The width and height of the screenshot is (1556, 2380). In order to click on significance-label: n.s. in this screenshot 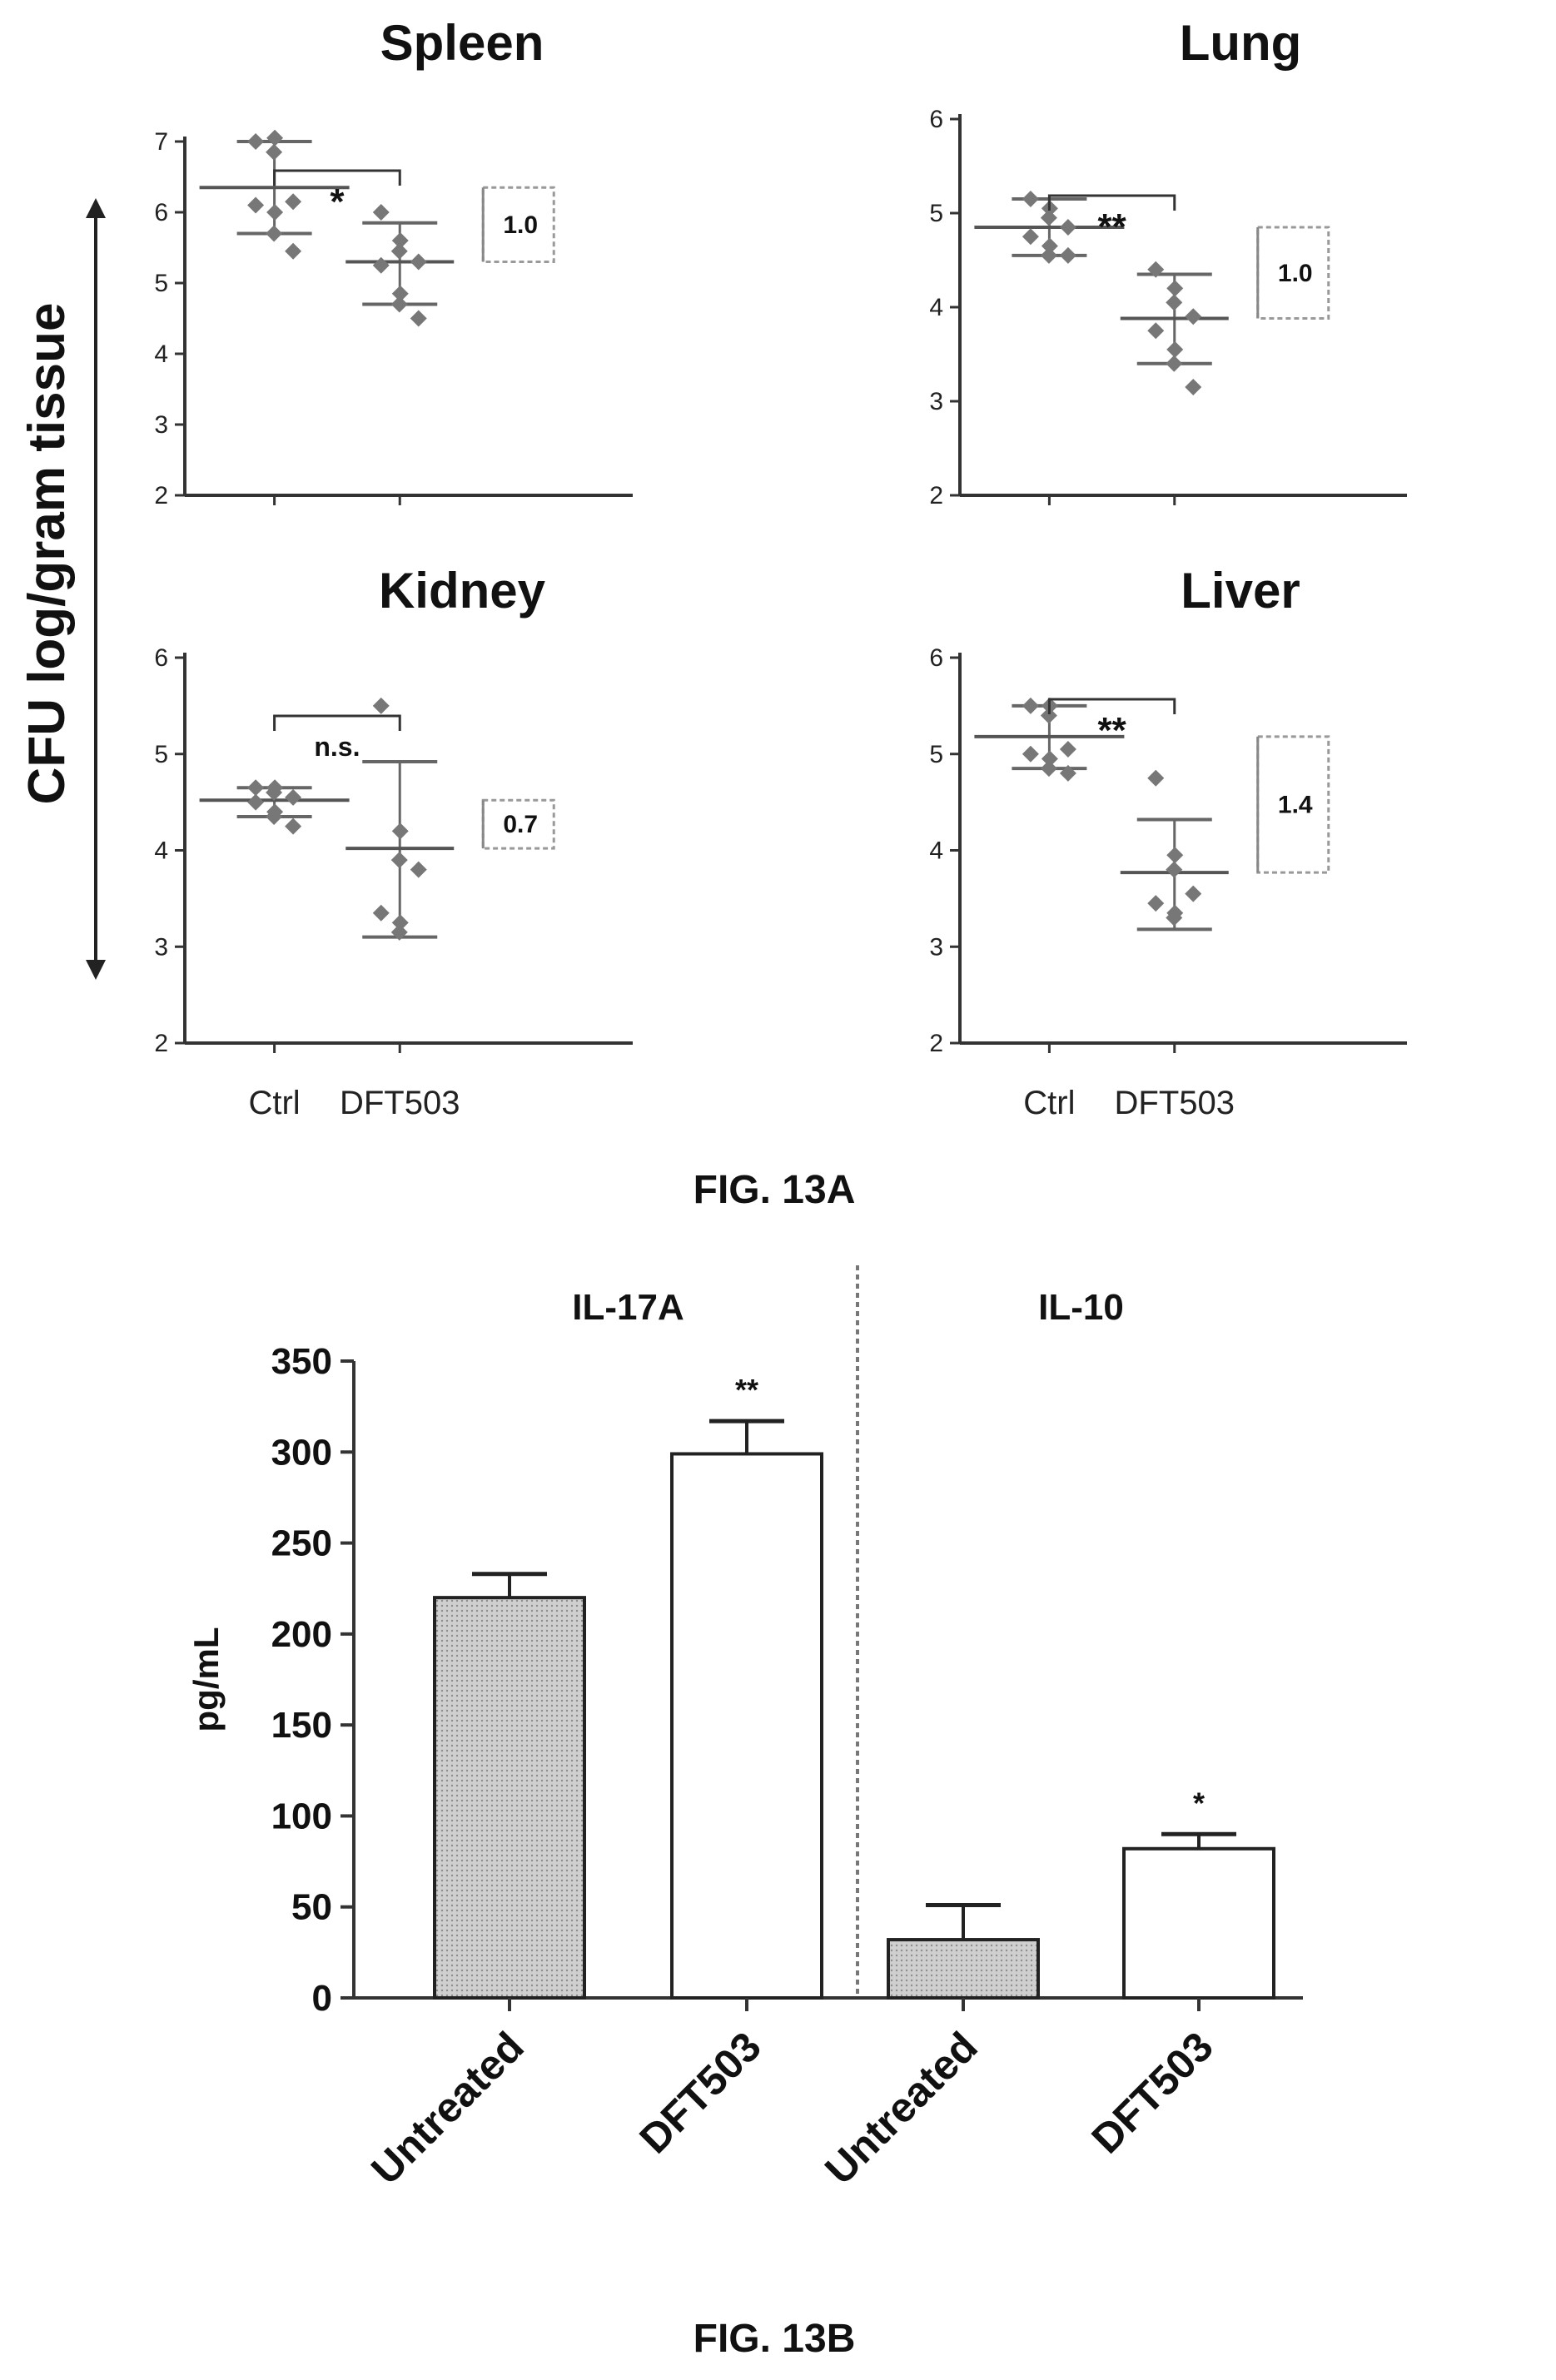, I will do `click(337, 747)`.